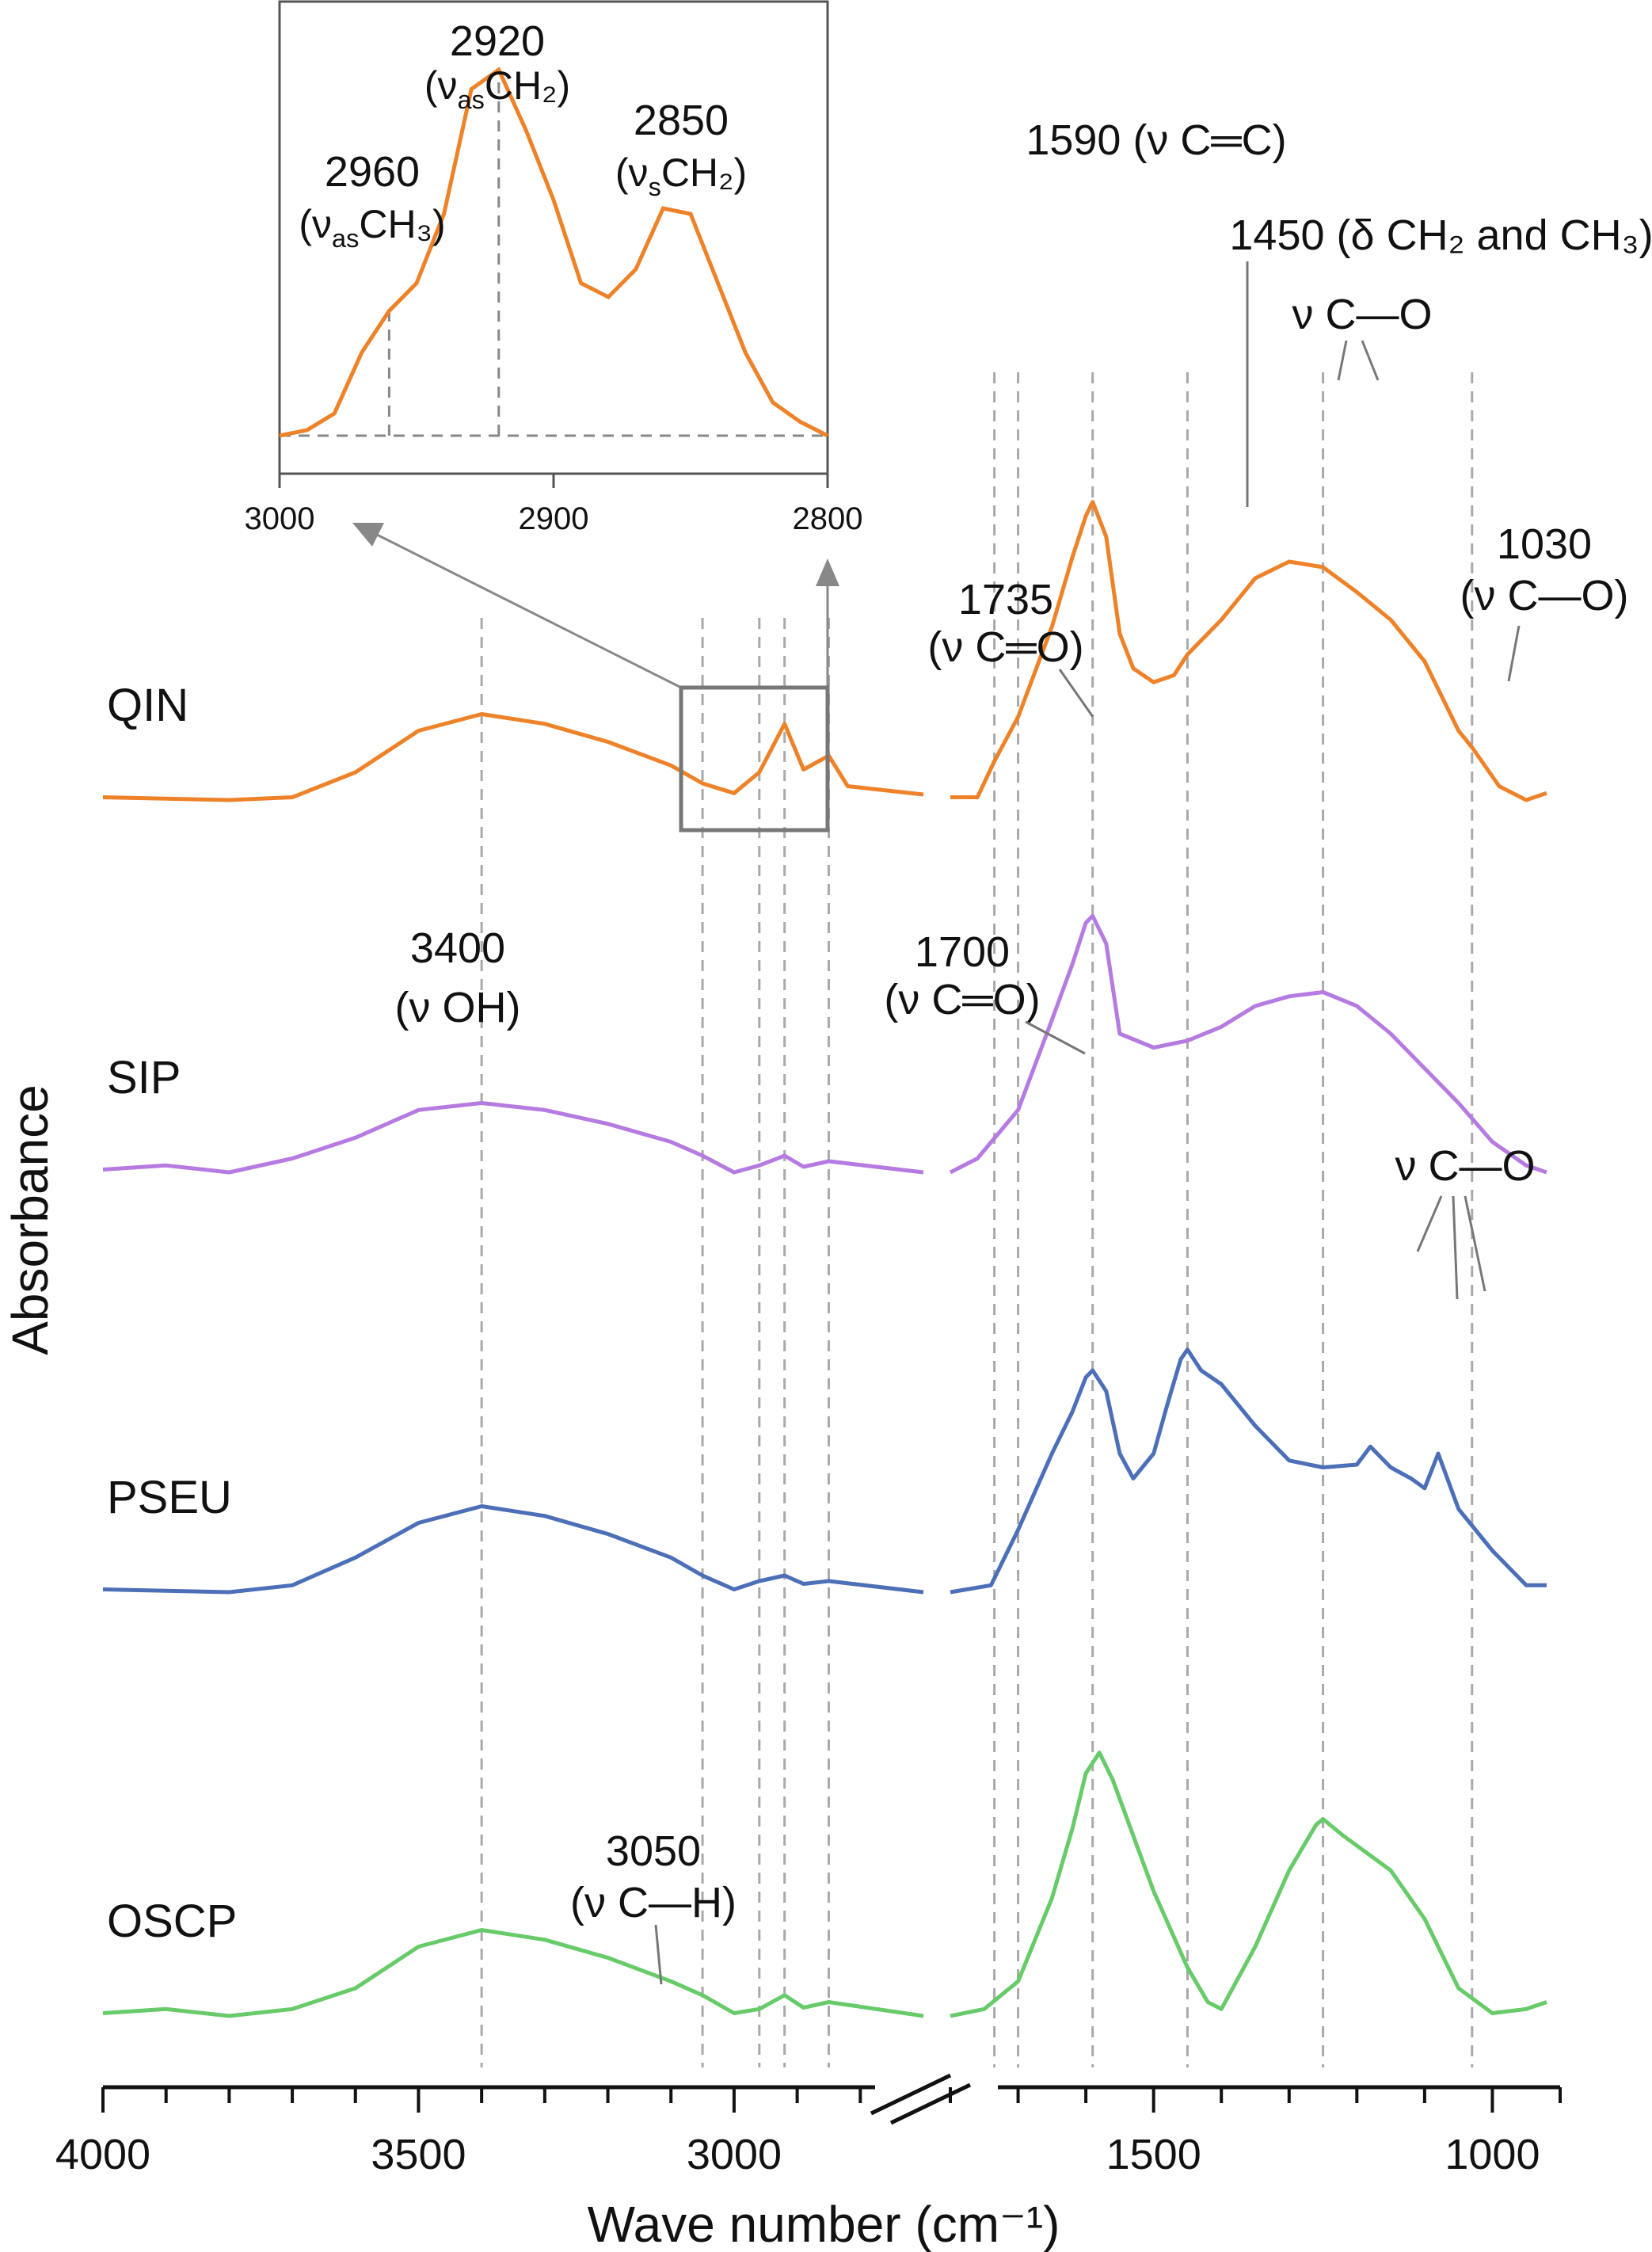  What do you see at coordinates (681, 176) in the screenshot?
I see `inset-annotation-2850-sub: (νsCH₂)` at bounding box center [681, 176].